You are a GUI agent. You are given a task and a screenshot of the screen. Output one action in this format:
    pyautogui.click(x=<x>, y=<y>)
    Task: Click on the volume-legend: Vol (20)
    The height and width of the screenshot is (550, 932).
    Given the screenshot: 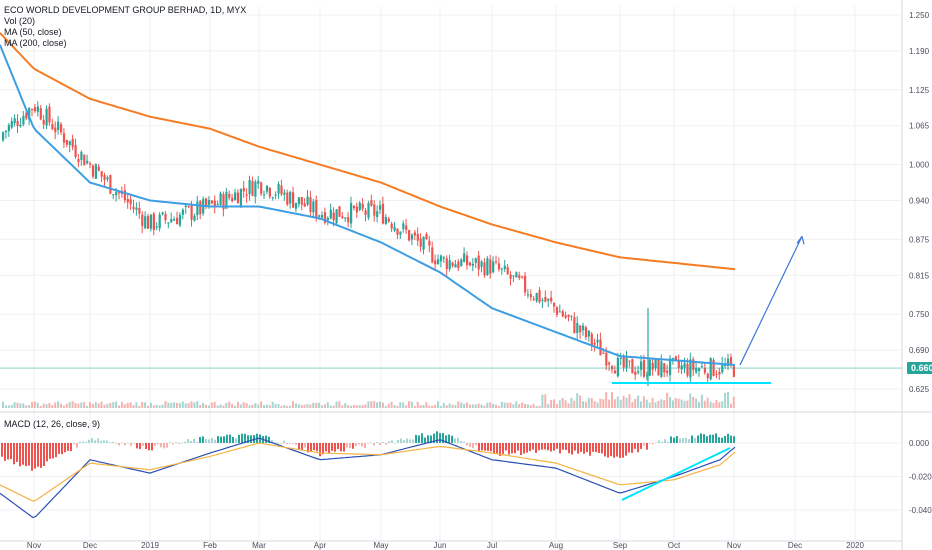 What is the action you would take?
    pyautogui.click(x=20, y=21)
    